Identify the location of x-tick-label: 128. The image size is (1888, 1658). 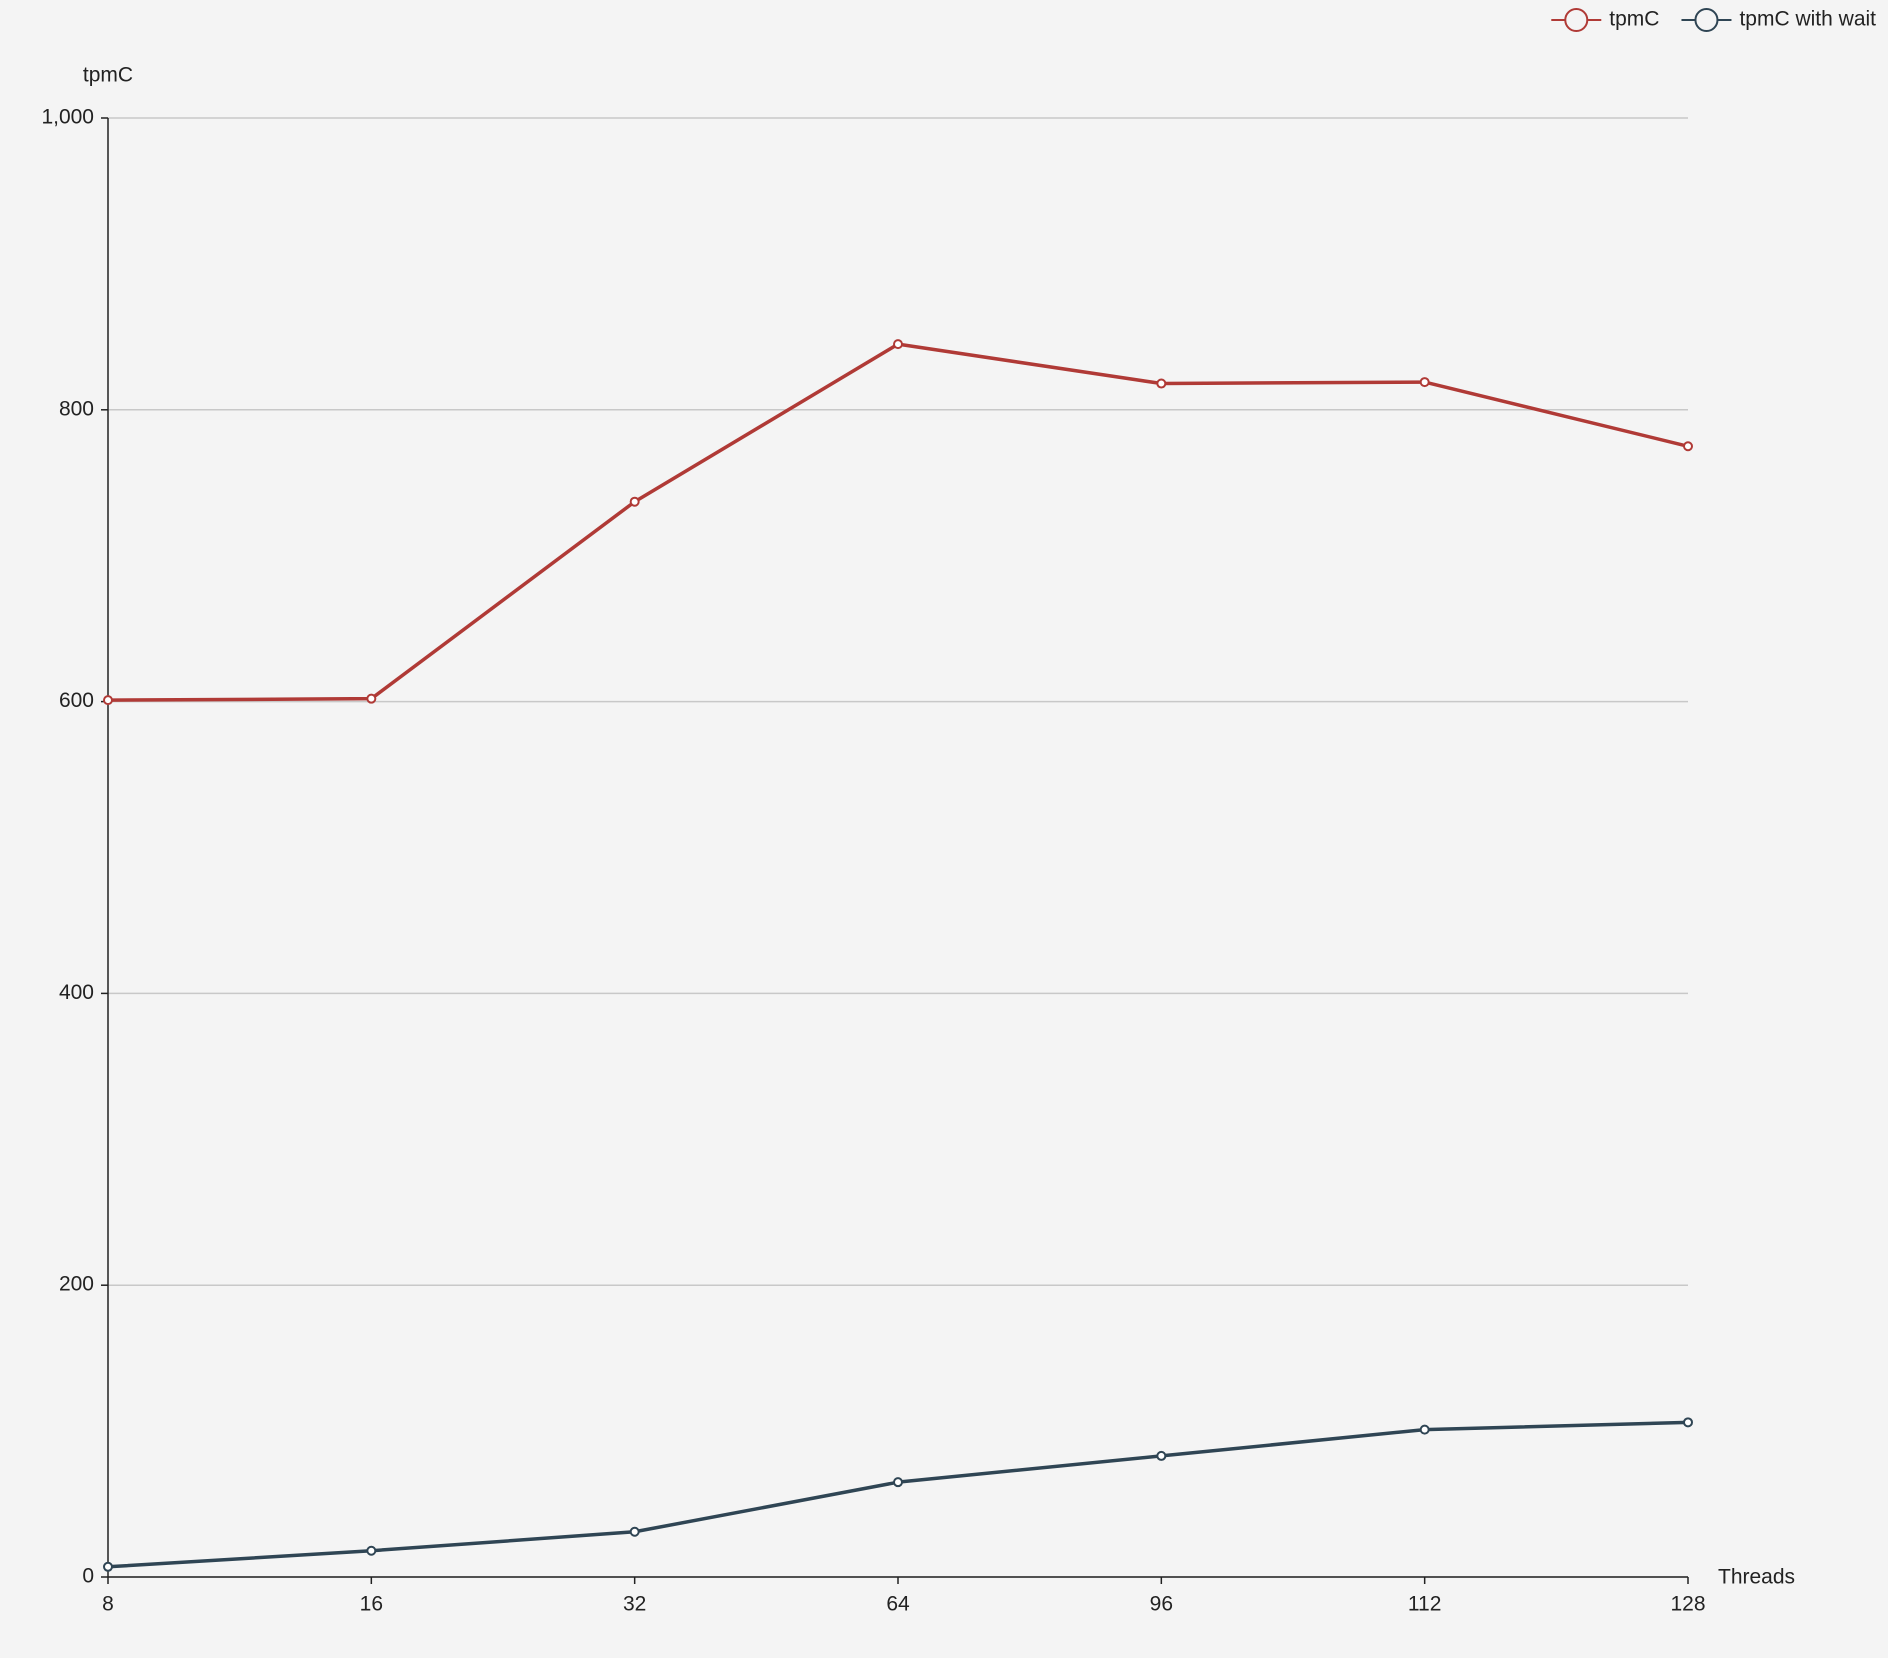
(1687, 1604).